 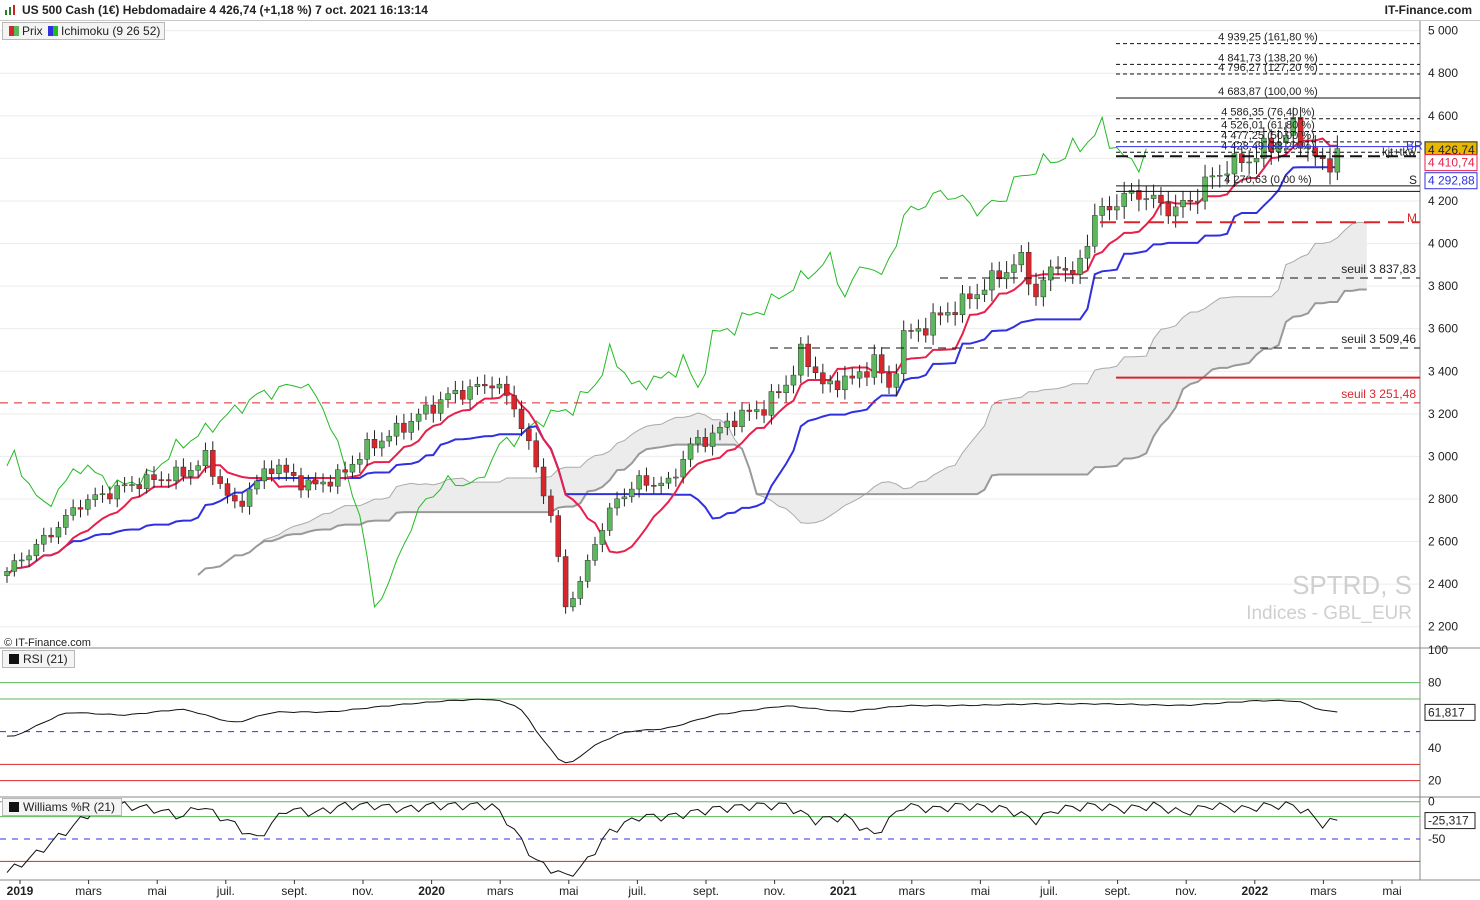 I want to click on price-swatch-icon, so click(x=14, y=31).